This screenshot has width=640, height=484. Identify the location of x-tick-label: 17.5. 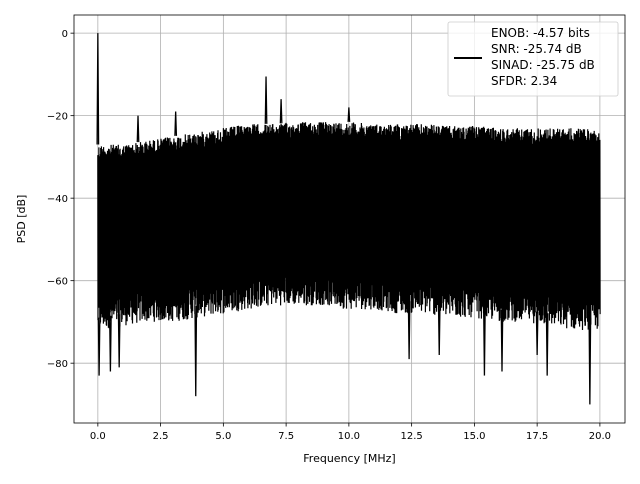
(537, 436).